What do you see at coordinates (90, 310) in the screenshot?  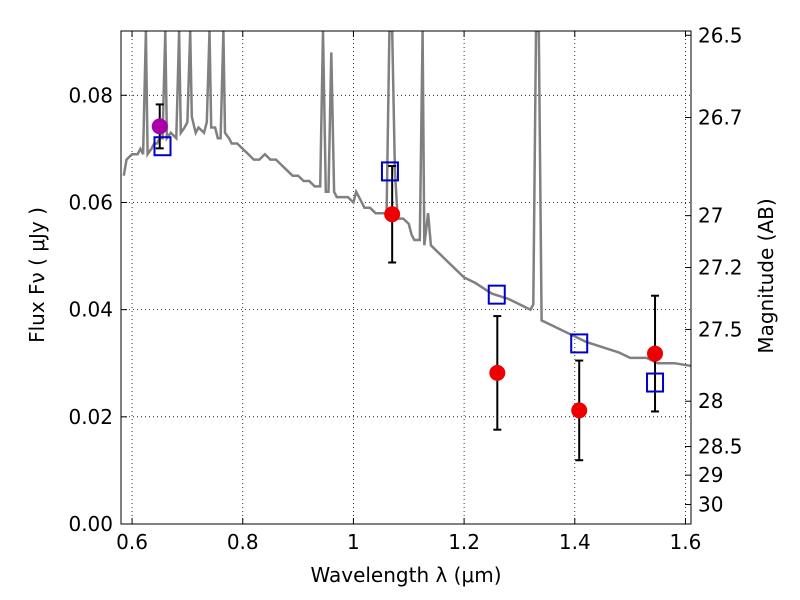 I see `y-tick-label: 0.04` at bounding box center [90, 310].